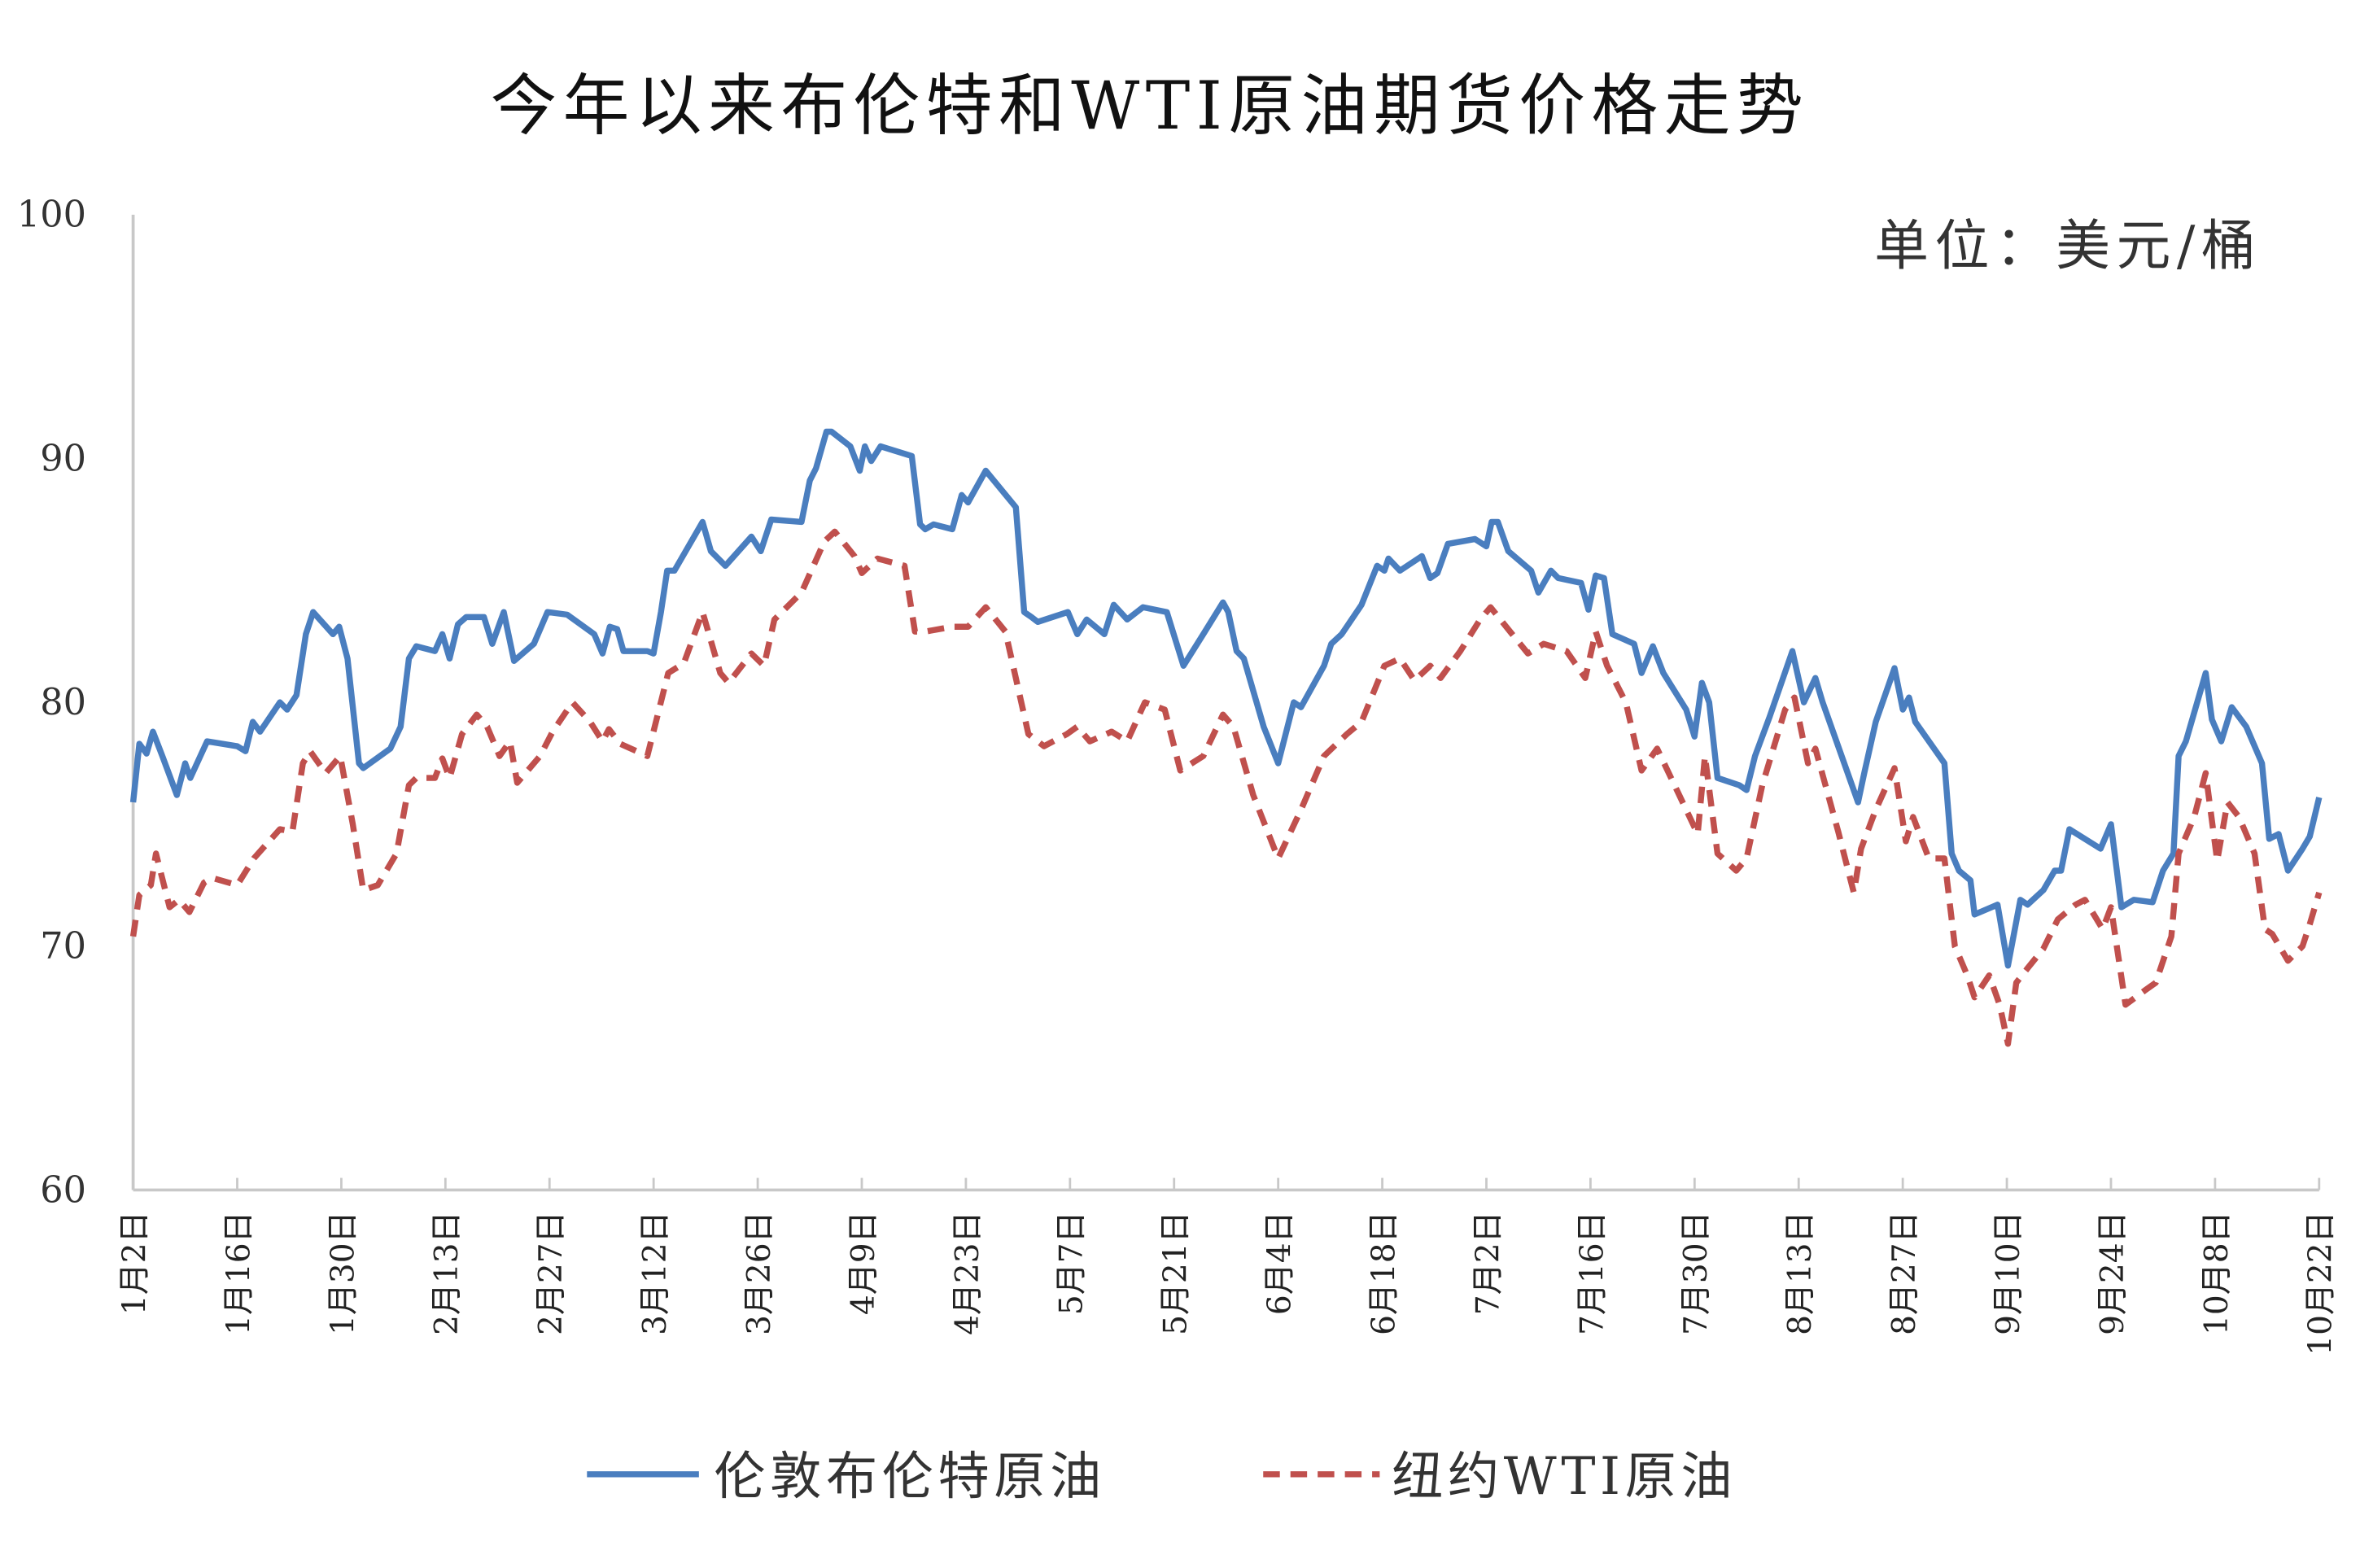  I want to click on y-tick-label: 70, so click(63, 946).